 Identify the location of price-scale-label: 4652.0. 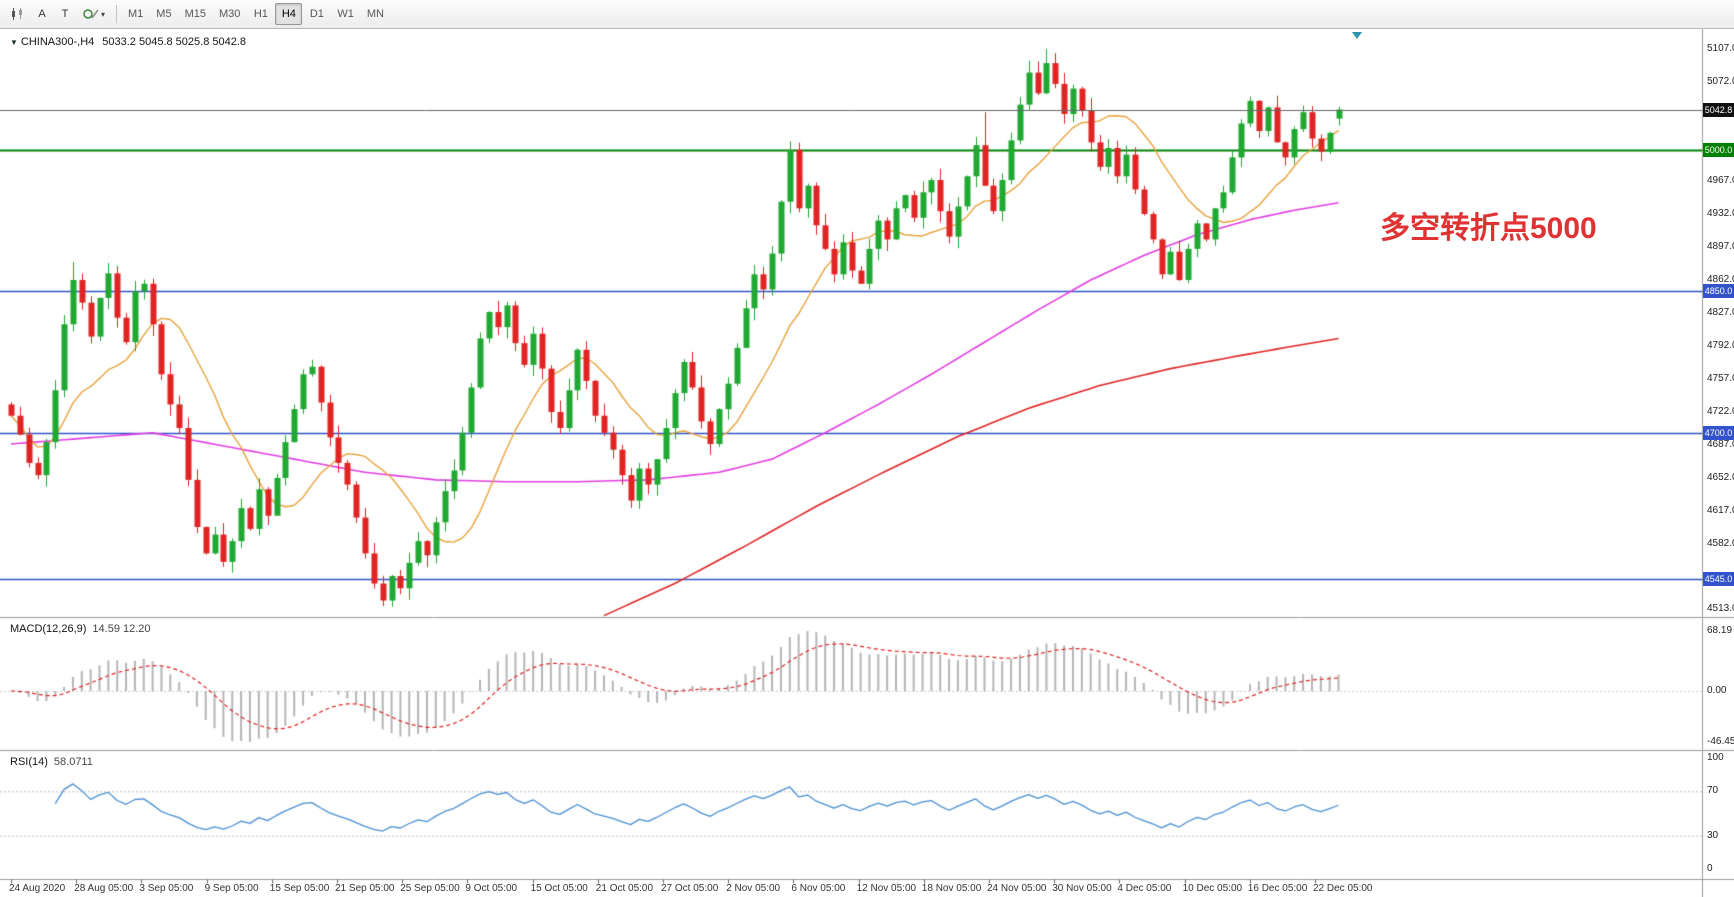
(1720, 477).